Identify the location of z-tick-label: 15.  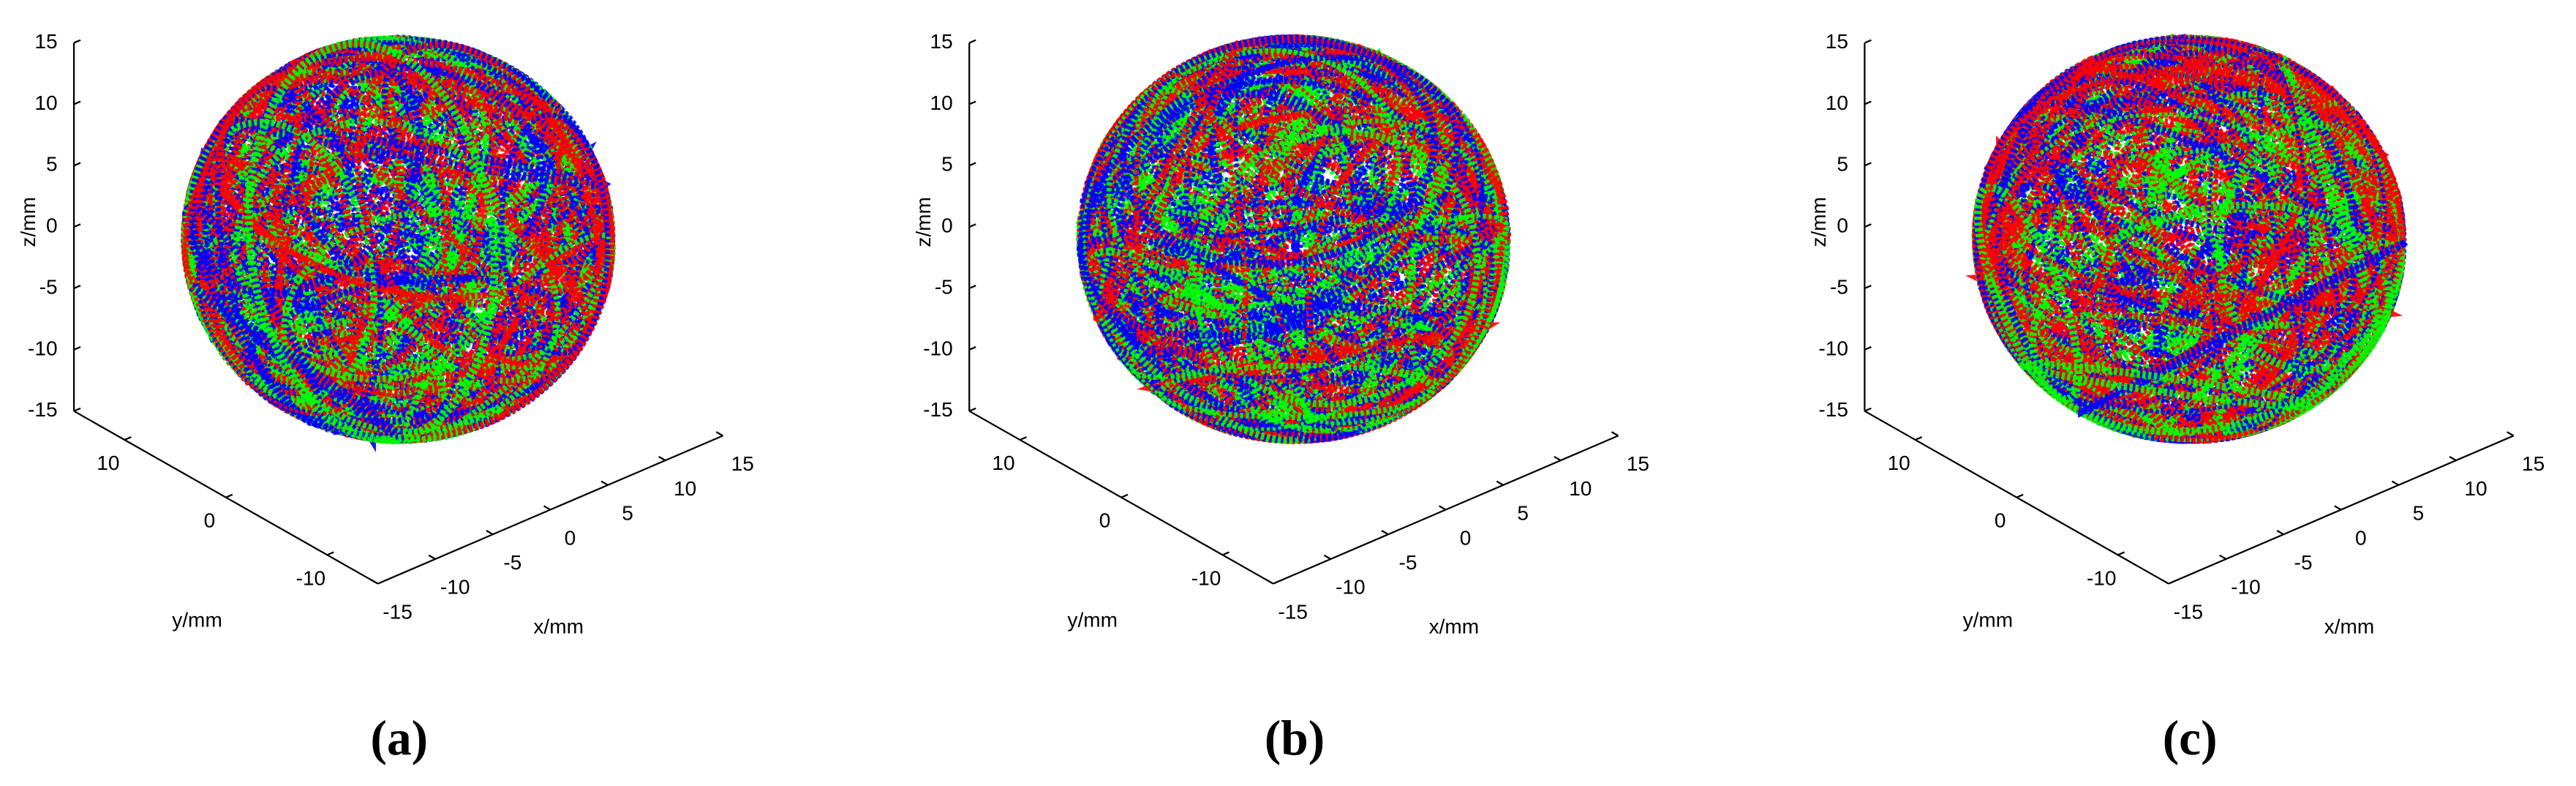
(45, 41).